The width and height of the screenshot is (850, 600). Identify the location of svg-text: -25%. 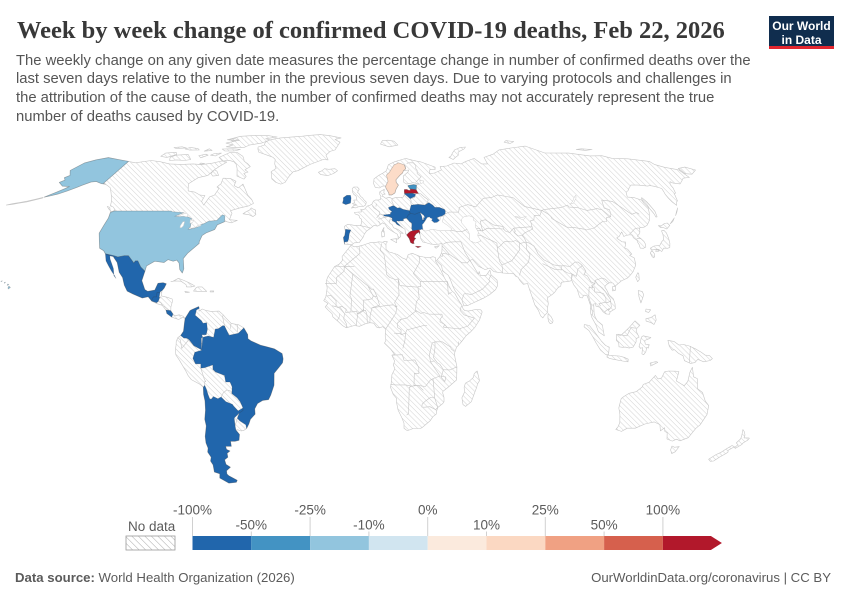
(310, 510).